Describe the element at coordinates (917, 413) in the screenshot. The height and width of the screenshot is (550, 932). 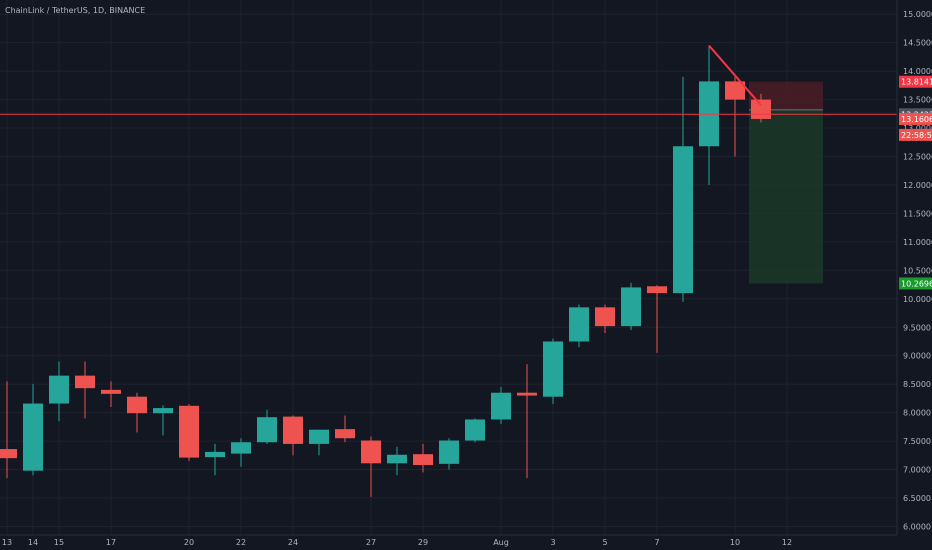
I see `price-tick-label: 8.0000` at that location.